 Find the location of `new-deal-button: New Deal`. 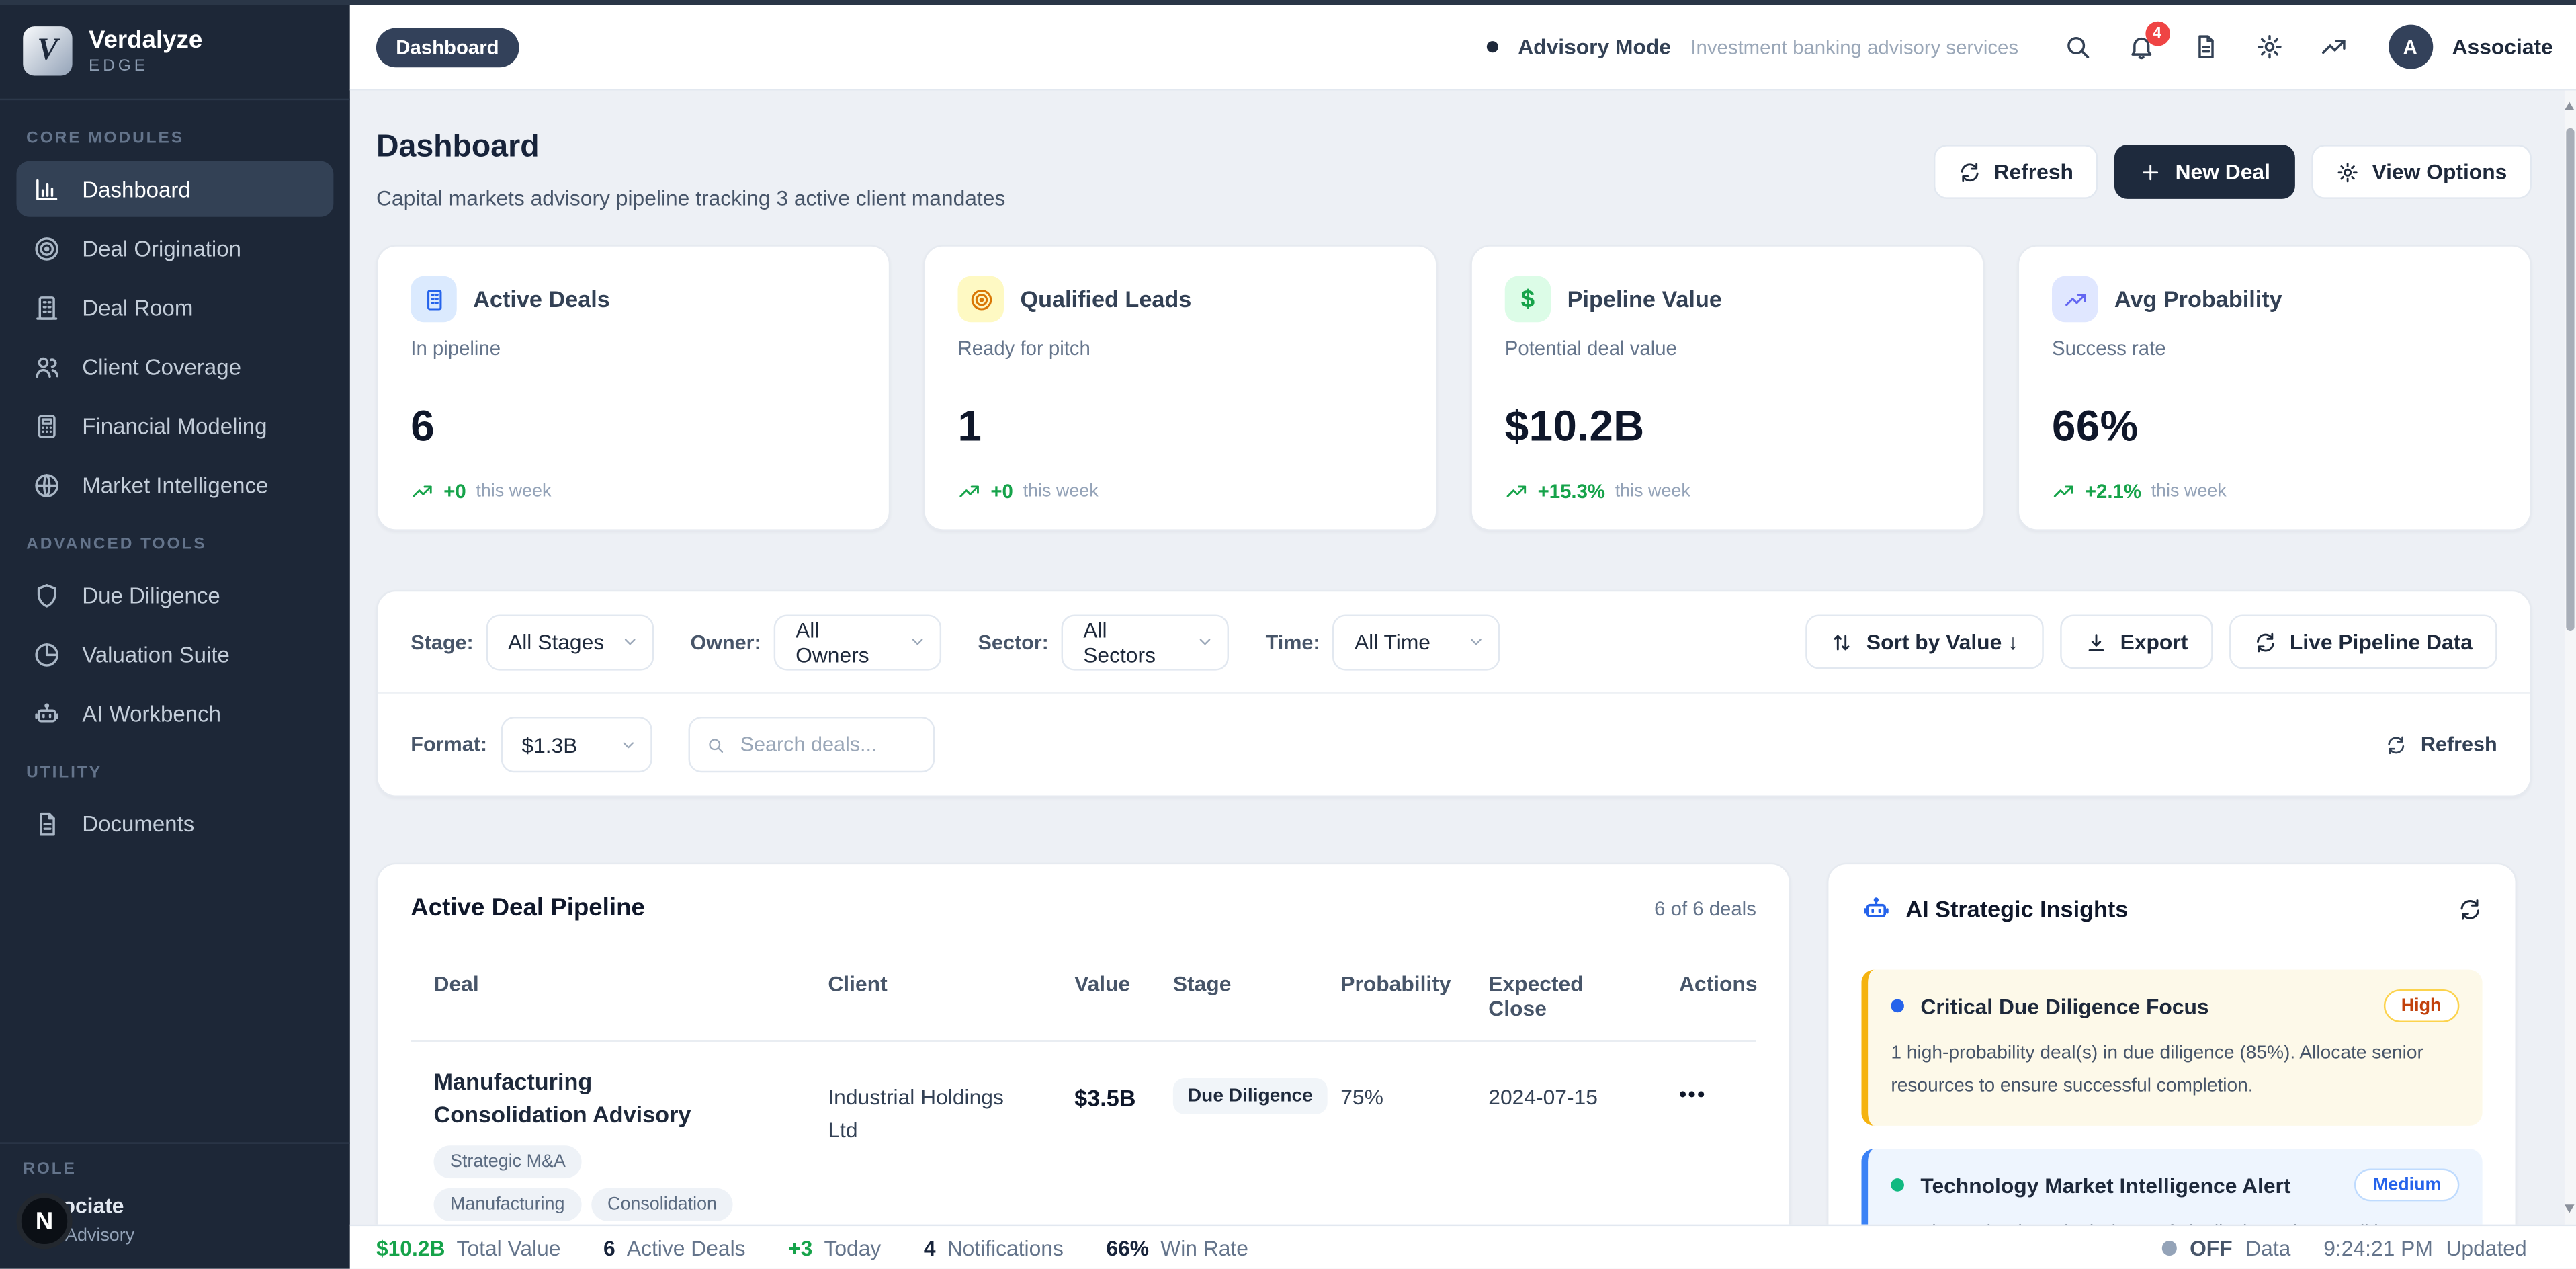

new-deal-button: New Deal is located at coordinates (2204, 172).